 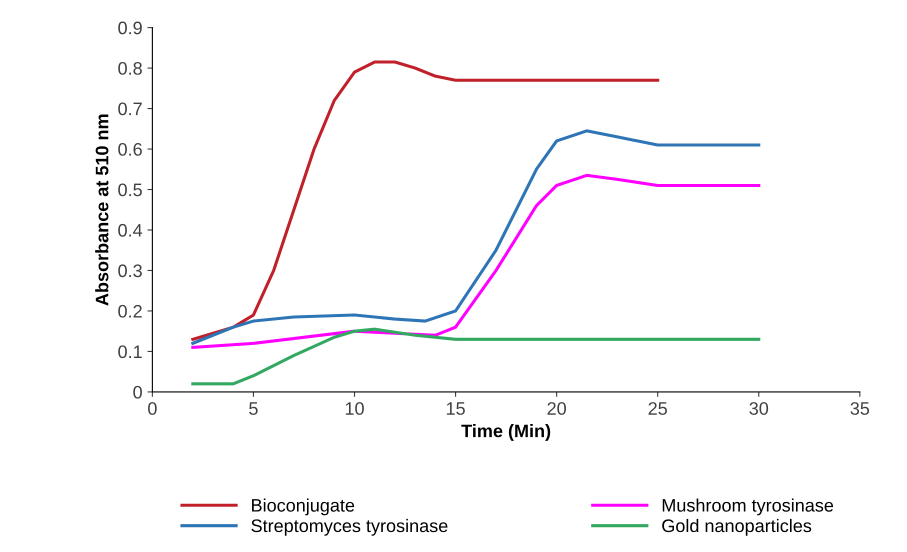 What do you see at coordinates (253, 408) in the screenshot?
I see `x-tick-label: 5` at bounding box center [253, 408].